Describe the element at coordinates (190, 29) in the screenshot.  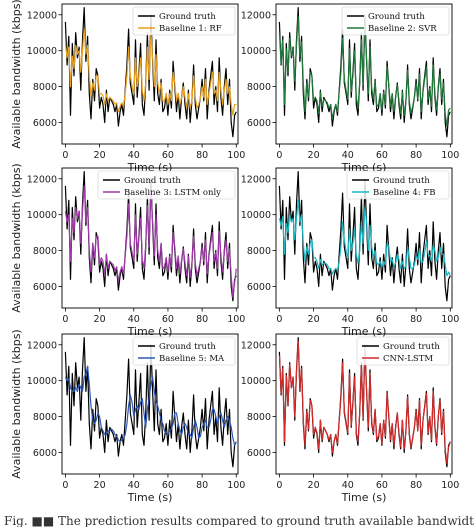
I see `legend-label: Baseline 1: RF` at that location.